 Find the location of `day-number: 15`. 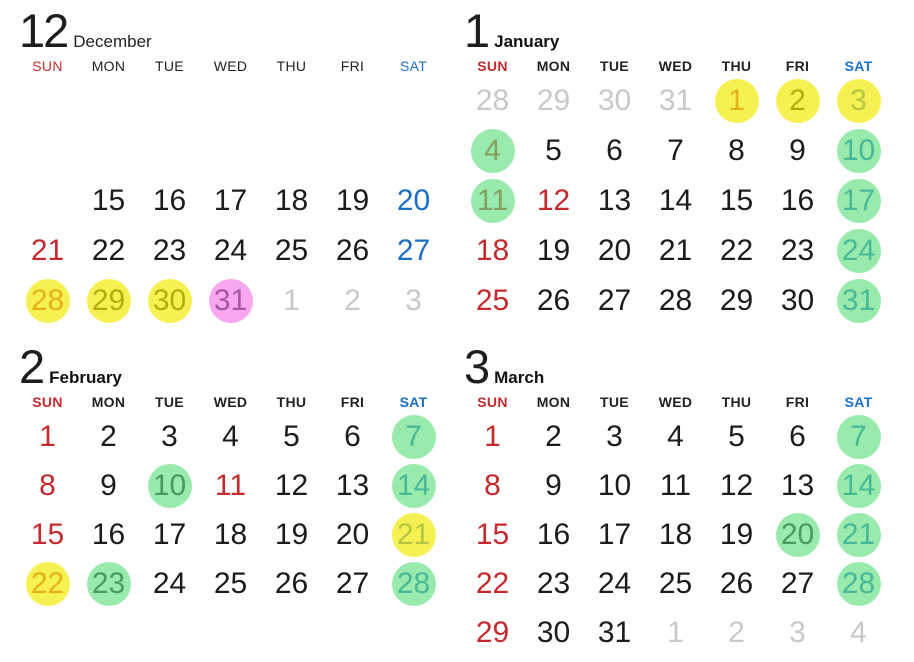

day-number: 15 is located at coordinates (47, 534).